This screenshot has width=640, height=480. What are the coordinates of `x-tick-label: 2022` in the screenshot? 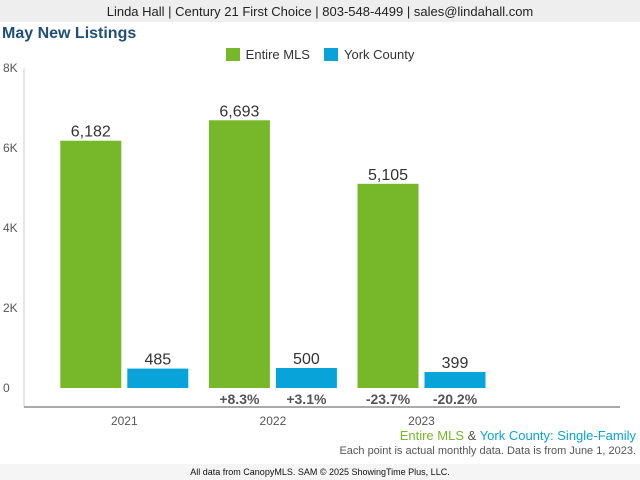 It's located at (273, 421).